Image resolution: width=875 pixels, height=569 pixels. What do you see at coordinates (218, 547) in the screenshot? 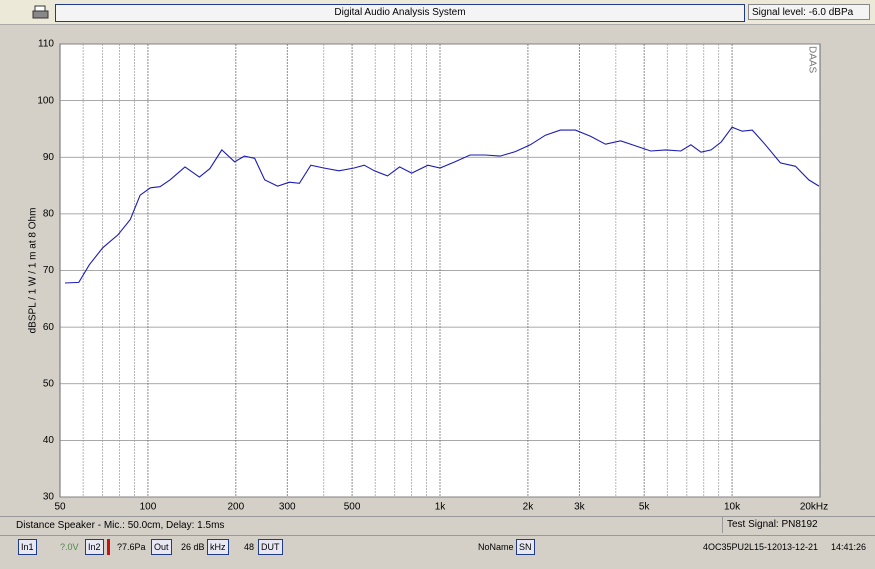
I see `khz-button: kHz` at bounding box center [218, 547].